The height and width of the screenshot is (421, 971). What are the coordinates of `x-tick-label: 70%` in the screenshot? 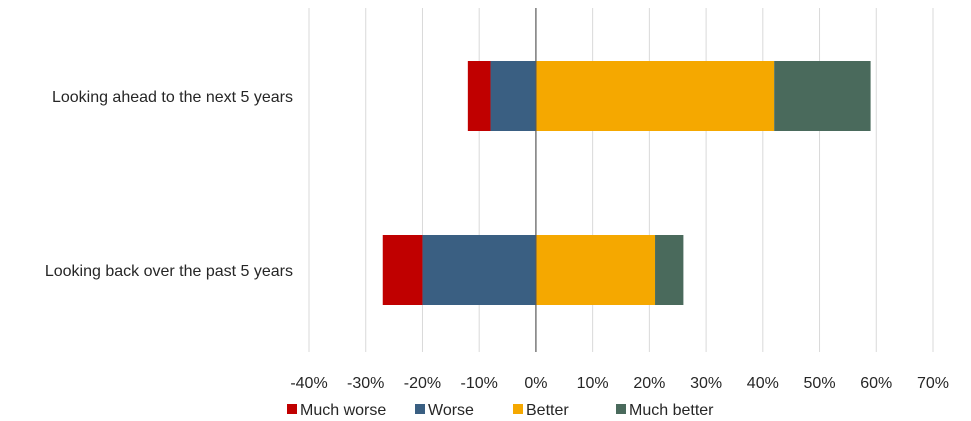 It's located at (933, 383).